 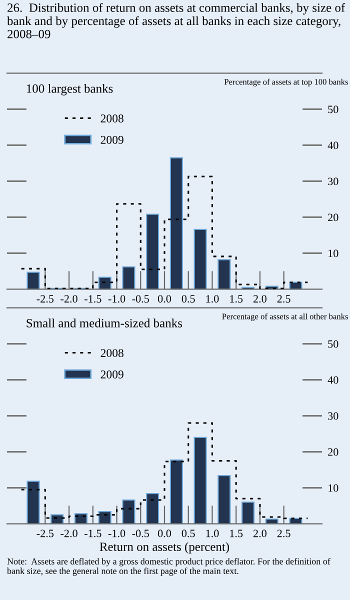 What do you see at coordinates (176, 20) in the screenshot?
I see `chart-title: 26. Distribution of return on assets at commercial banks, by size of bank and by percentage of assets at all banks in each size category, 2008–09` at bounding box center [176, 20].